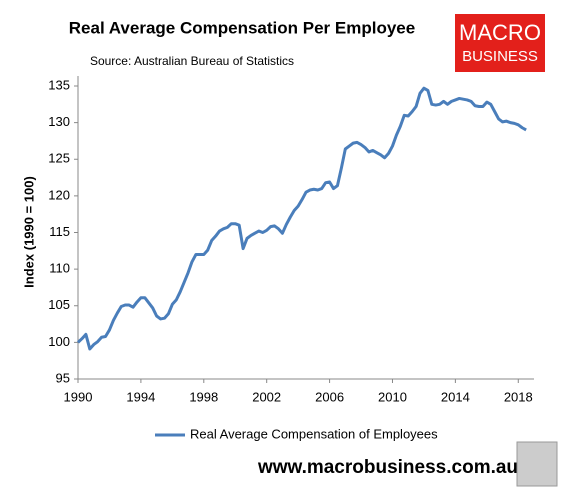 This screenshot has height=497, width=570. Describe the element at coordinates (59, 194) in the screenshot. I see `y-tick-label: 120` at that location.